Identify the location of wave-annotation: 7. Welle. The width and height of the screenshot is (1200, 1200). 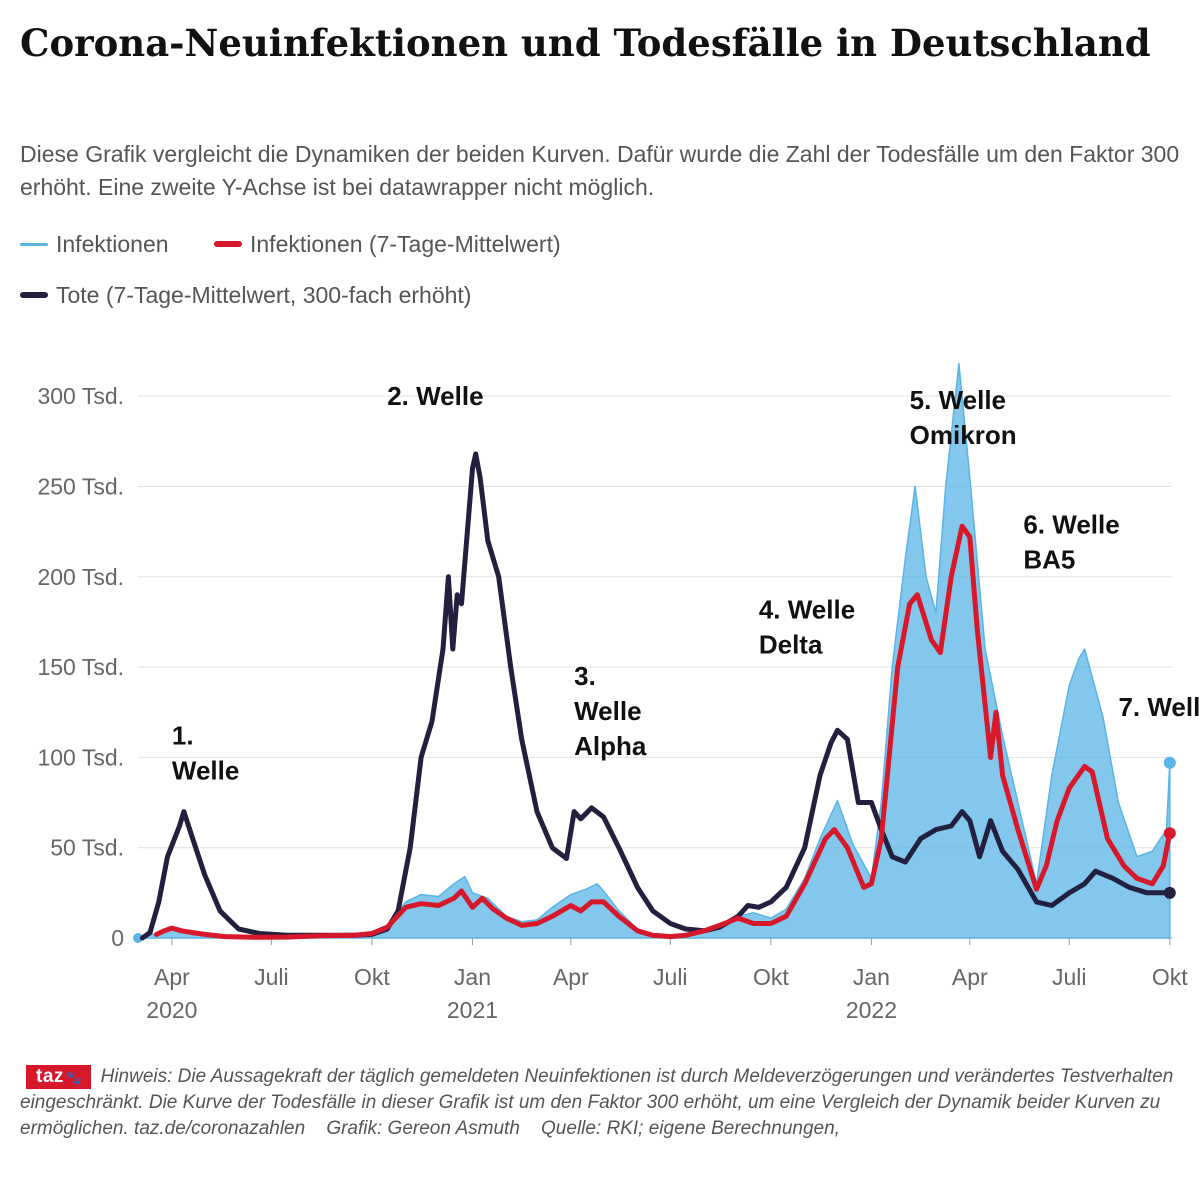
(1159, 707).